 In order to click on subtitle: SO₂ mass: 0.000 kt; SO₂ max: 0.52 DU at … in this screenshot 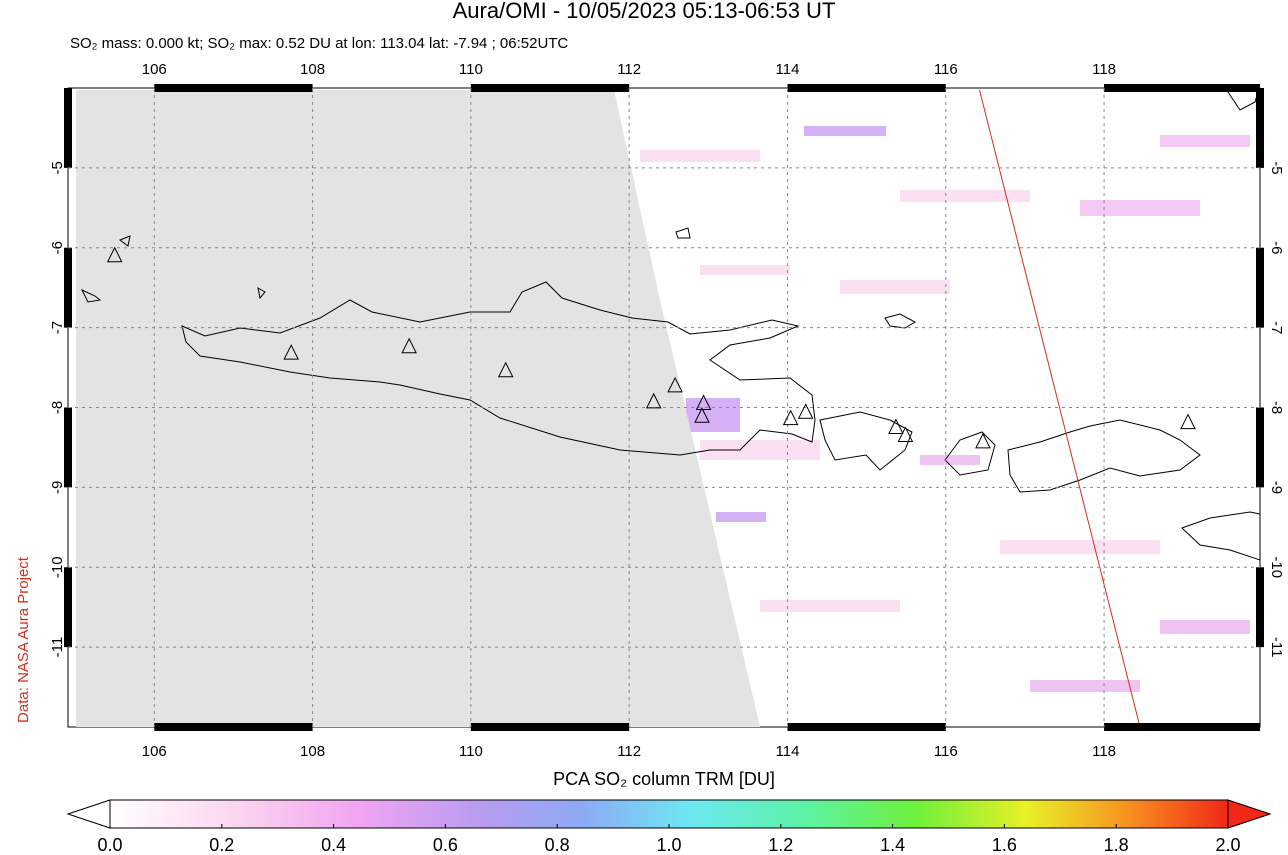, I will do `click(319, 43)`.